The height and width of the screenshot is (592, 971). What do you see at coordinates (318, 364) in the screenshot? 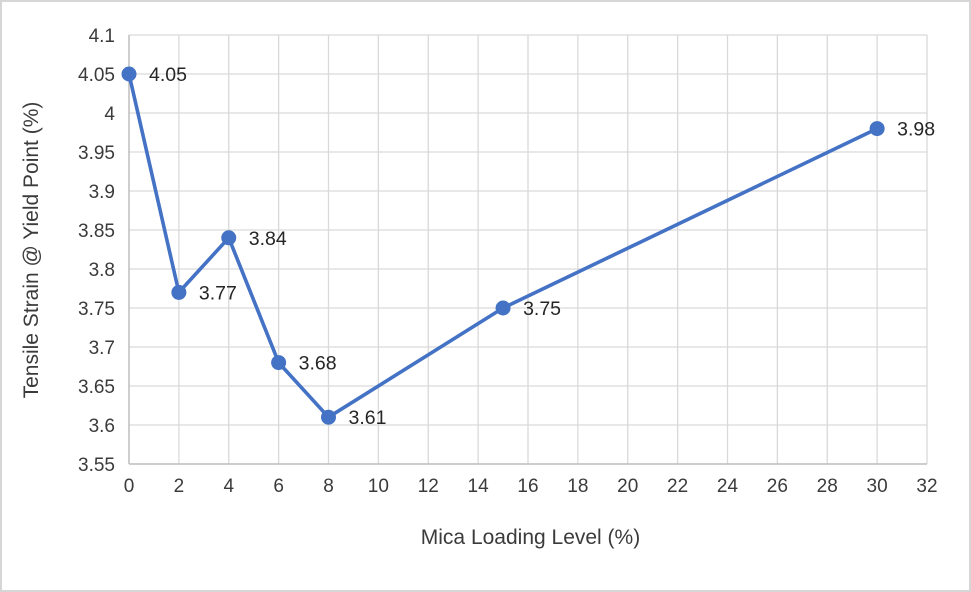
I see `data-point-label: 3.68` at bounding box center [318, 364].